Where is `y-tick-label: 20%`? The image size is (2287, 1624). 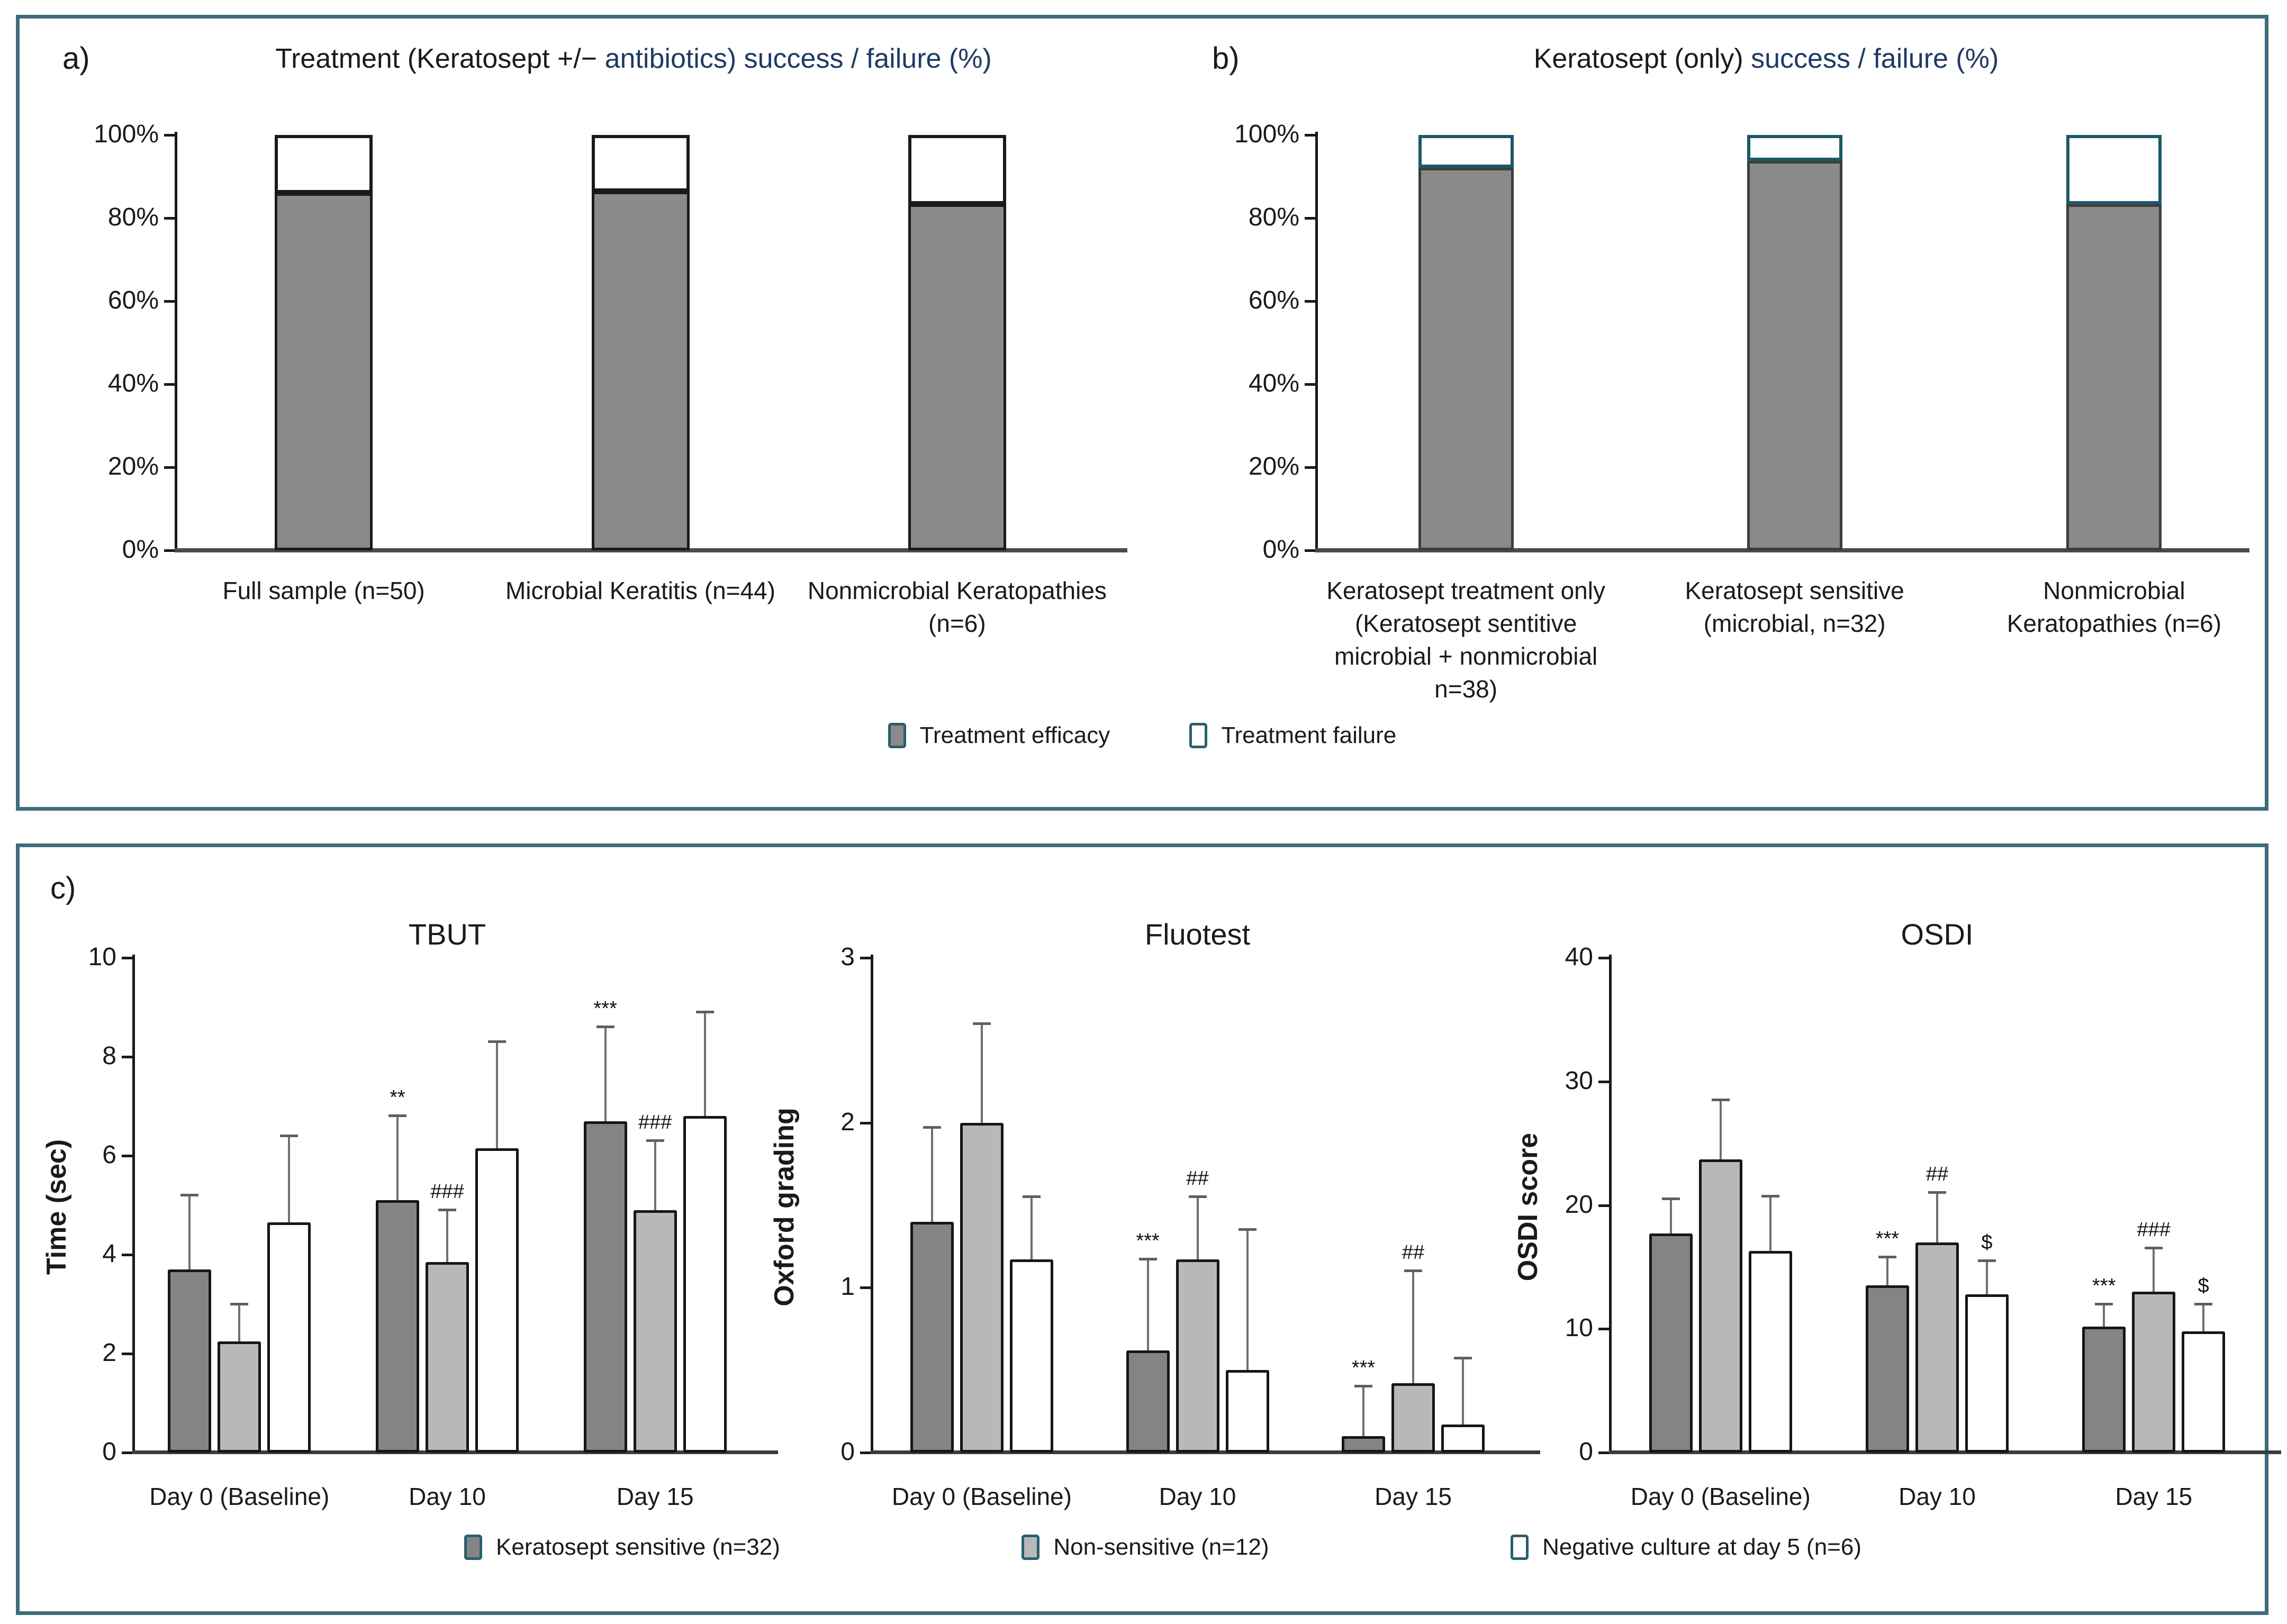
y-tick-label: 20% is located at coordinates (133, 466).